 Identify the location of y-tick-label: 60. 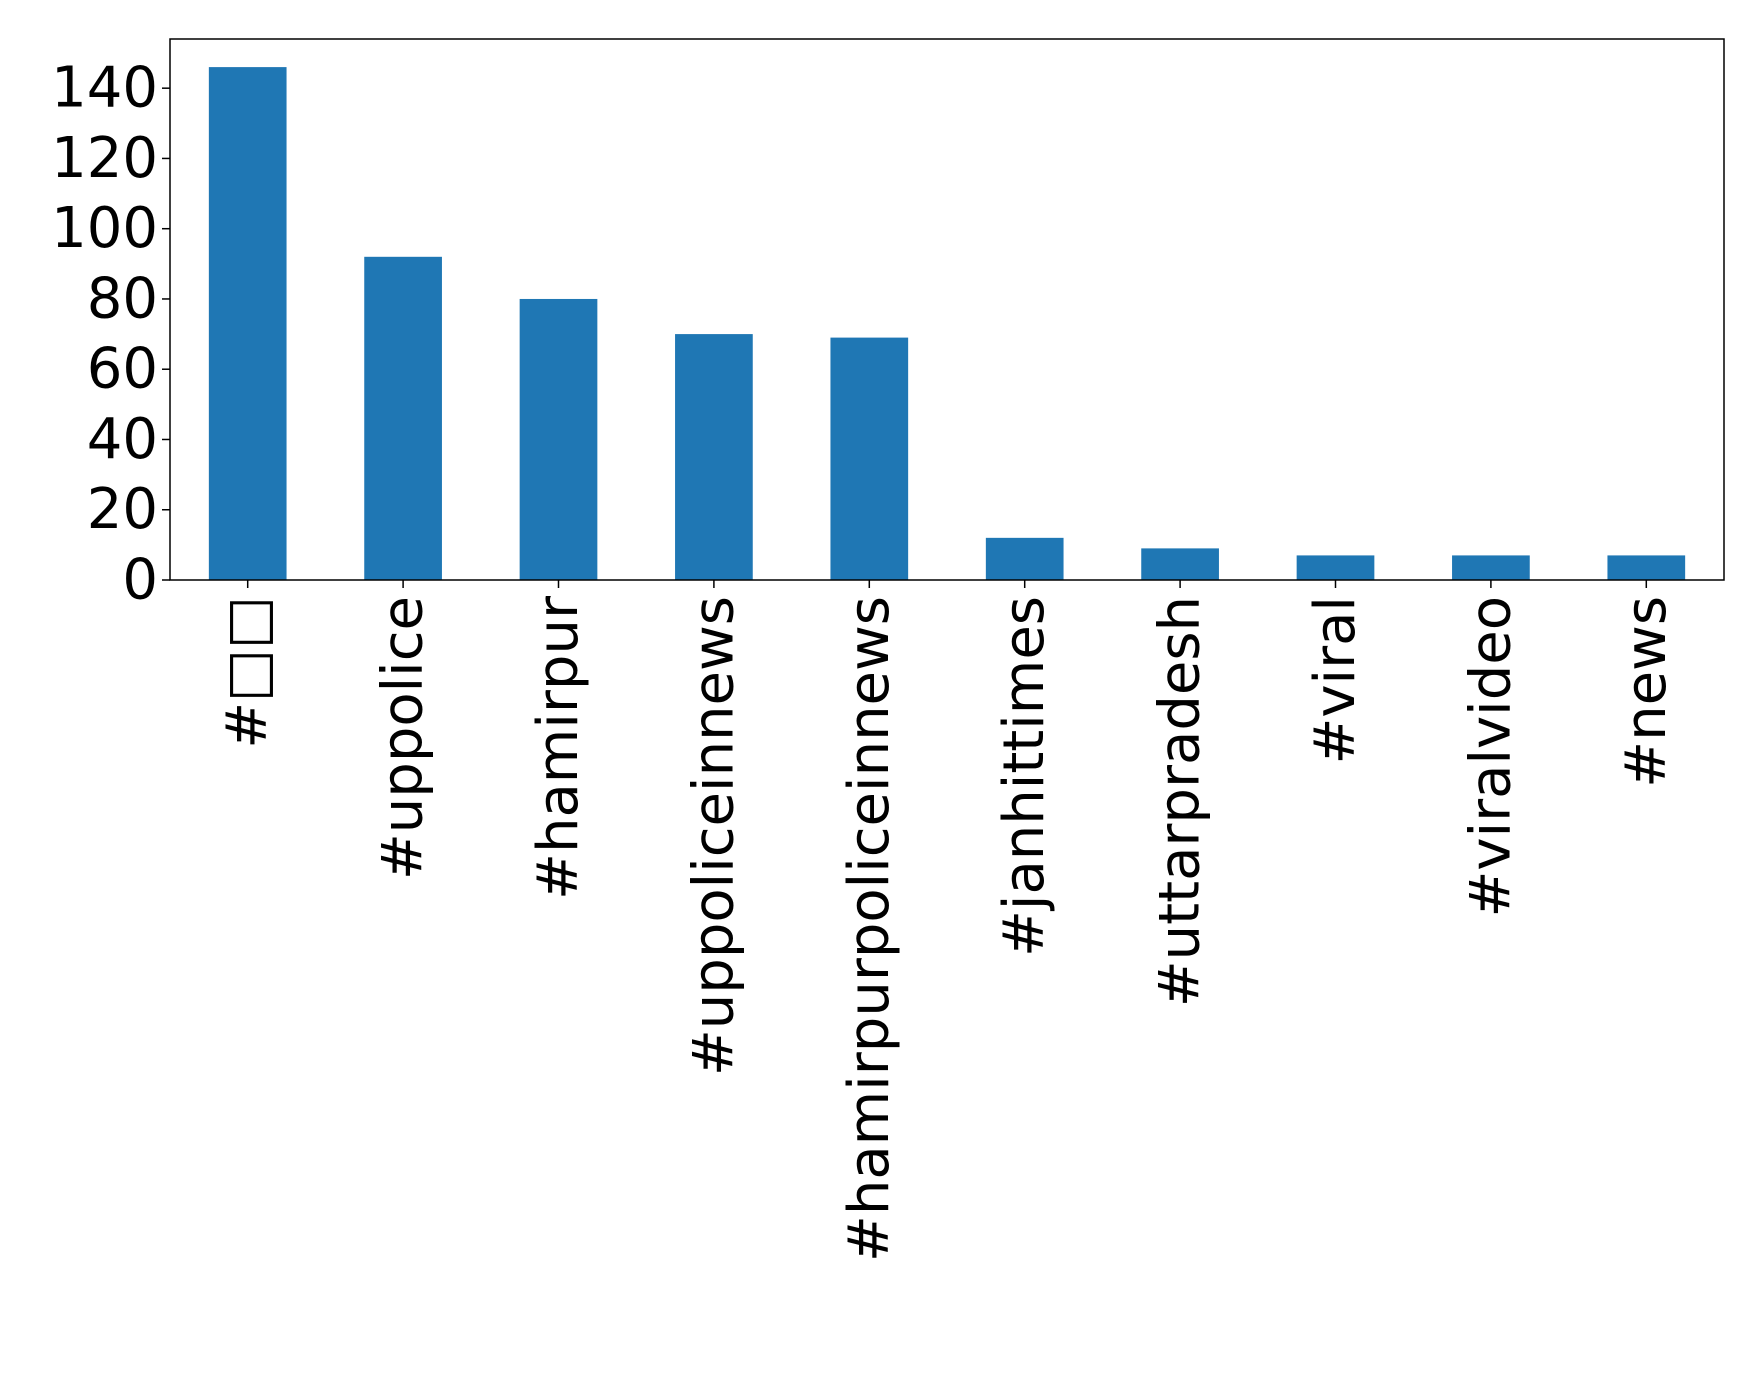
(122, 369).